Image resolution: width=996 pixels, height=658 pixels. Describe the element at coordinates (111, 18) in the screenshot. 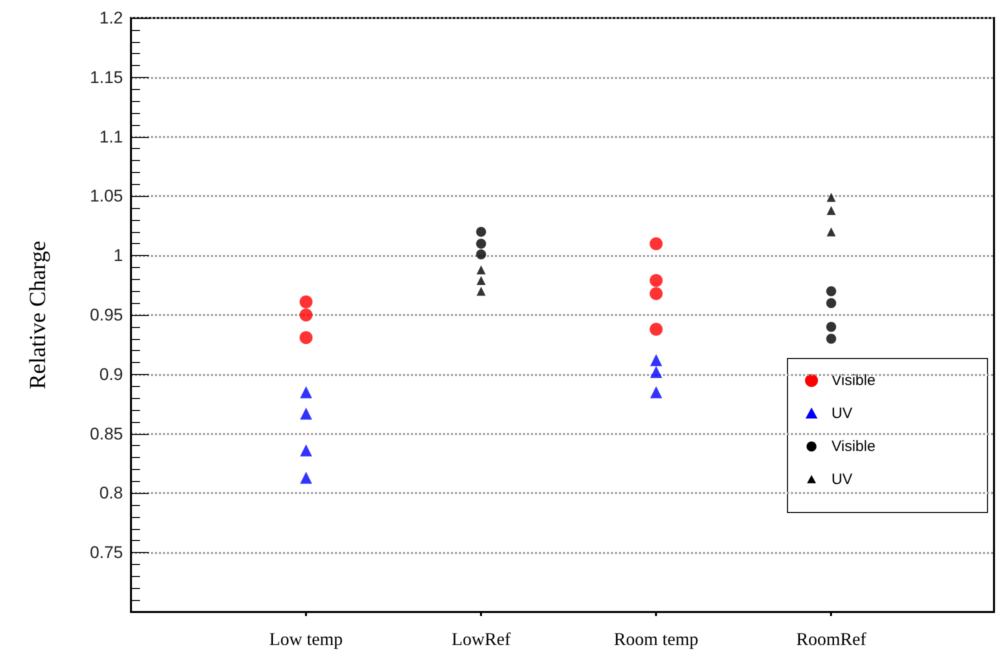

I see `y-tick-label: 1.2` at that location.